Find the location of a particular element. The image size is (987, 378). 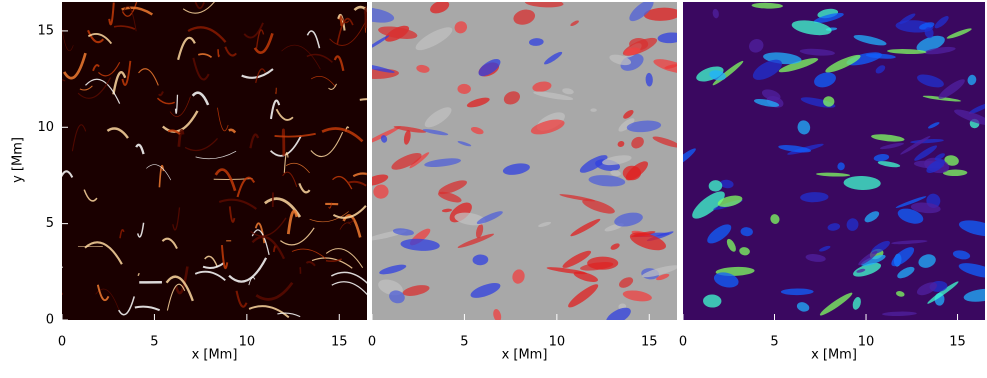

x-tick-label: 10 is located at coordinates (557, 342).